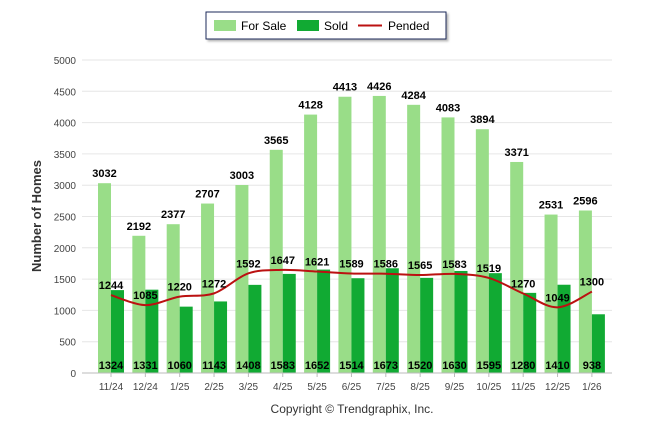 The width and height of the screenshot is (646, 434). Describe the element at coordinates (420, 266) in the screenshot. I see `label-pended: 1565` at that location.